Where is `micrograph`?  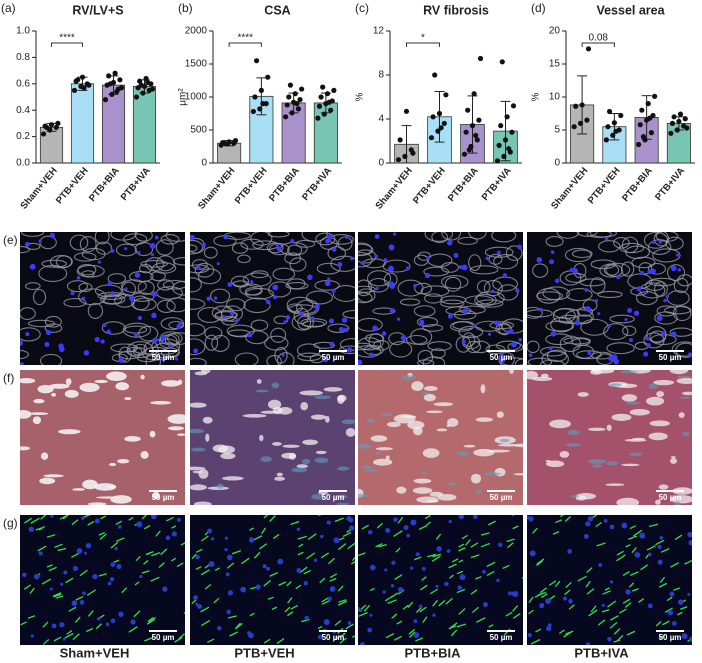 micrograph is located at coordinates (609, 437).